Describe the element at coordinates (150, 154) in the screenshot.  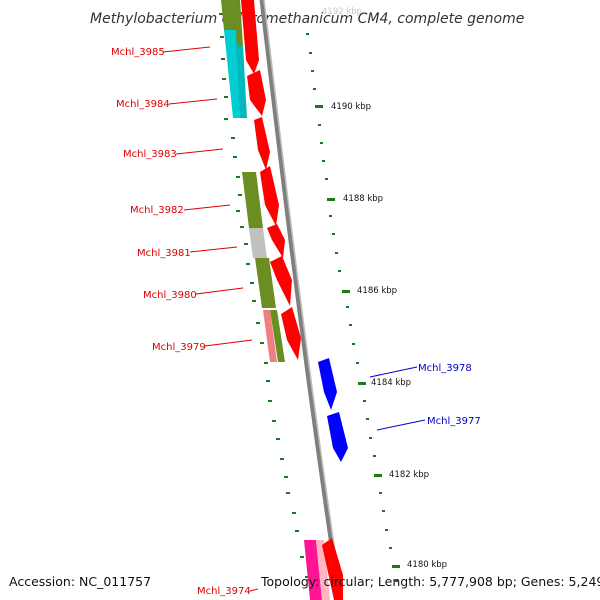
I see `gene-label-mchl-3983: Mchl_3983` at that location.